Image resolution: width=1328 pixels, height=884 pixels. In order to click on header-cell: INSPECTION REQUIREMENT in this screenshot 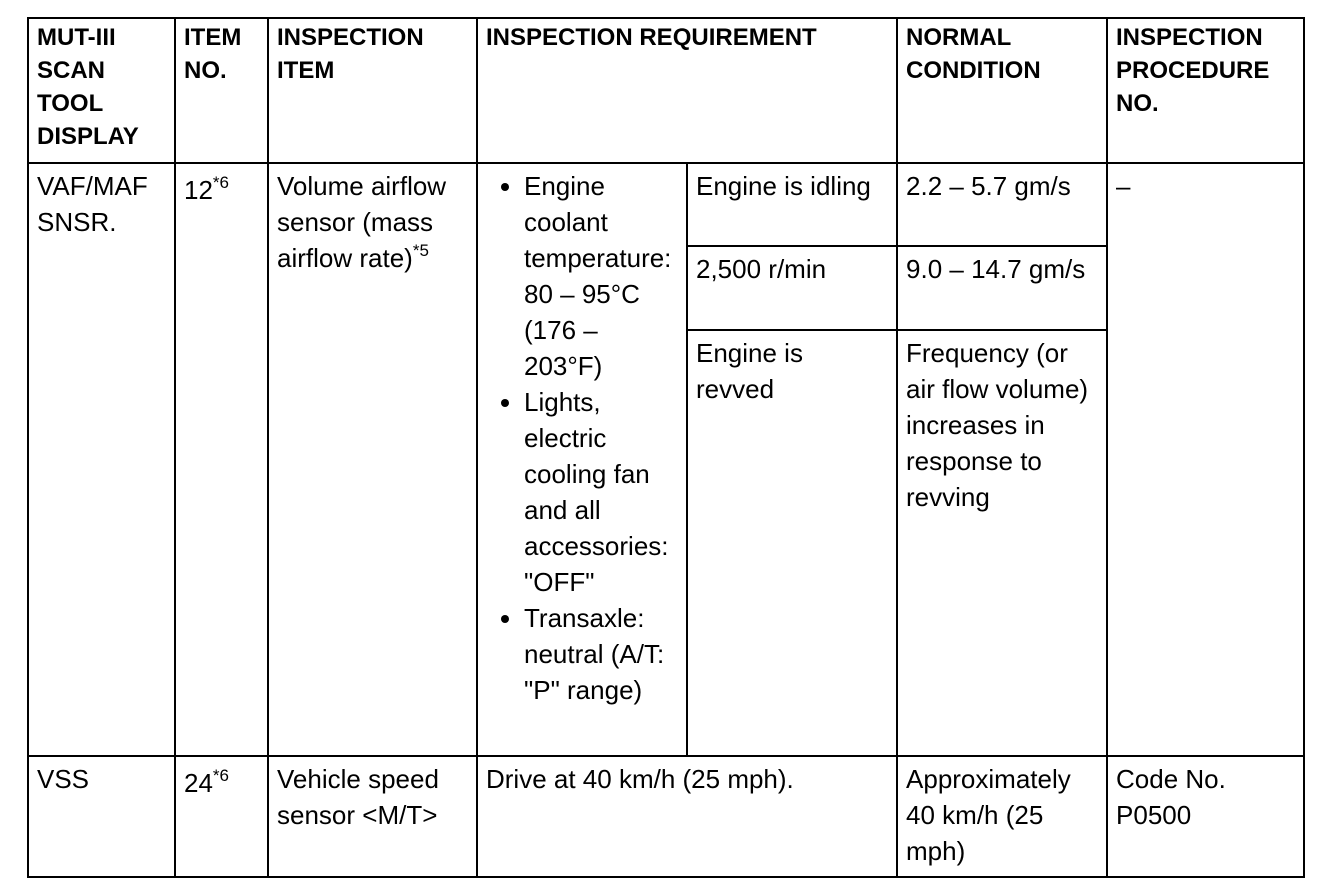, I will do `click(687, 90)`.